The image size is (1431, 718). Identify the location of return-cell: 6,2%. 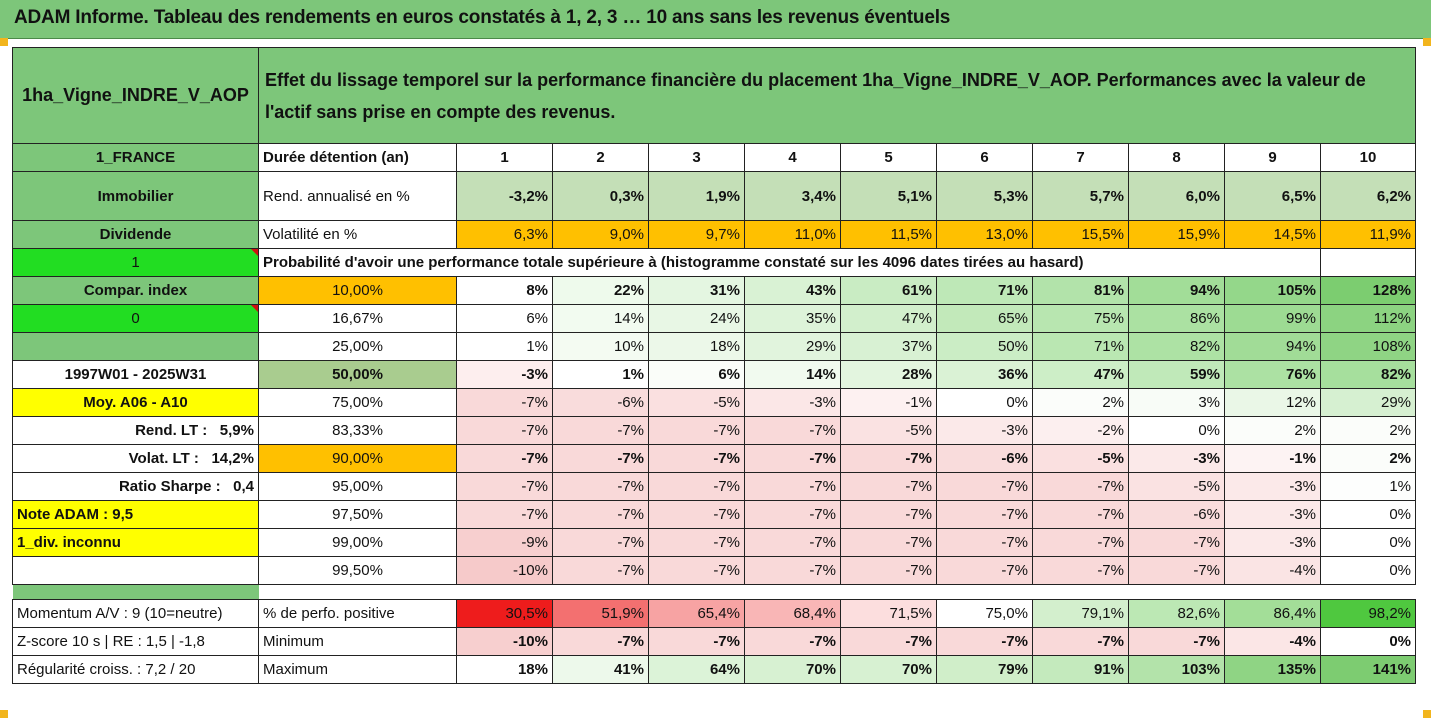
(1368, 196).